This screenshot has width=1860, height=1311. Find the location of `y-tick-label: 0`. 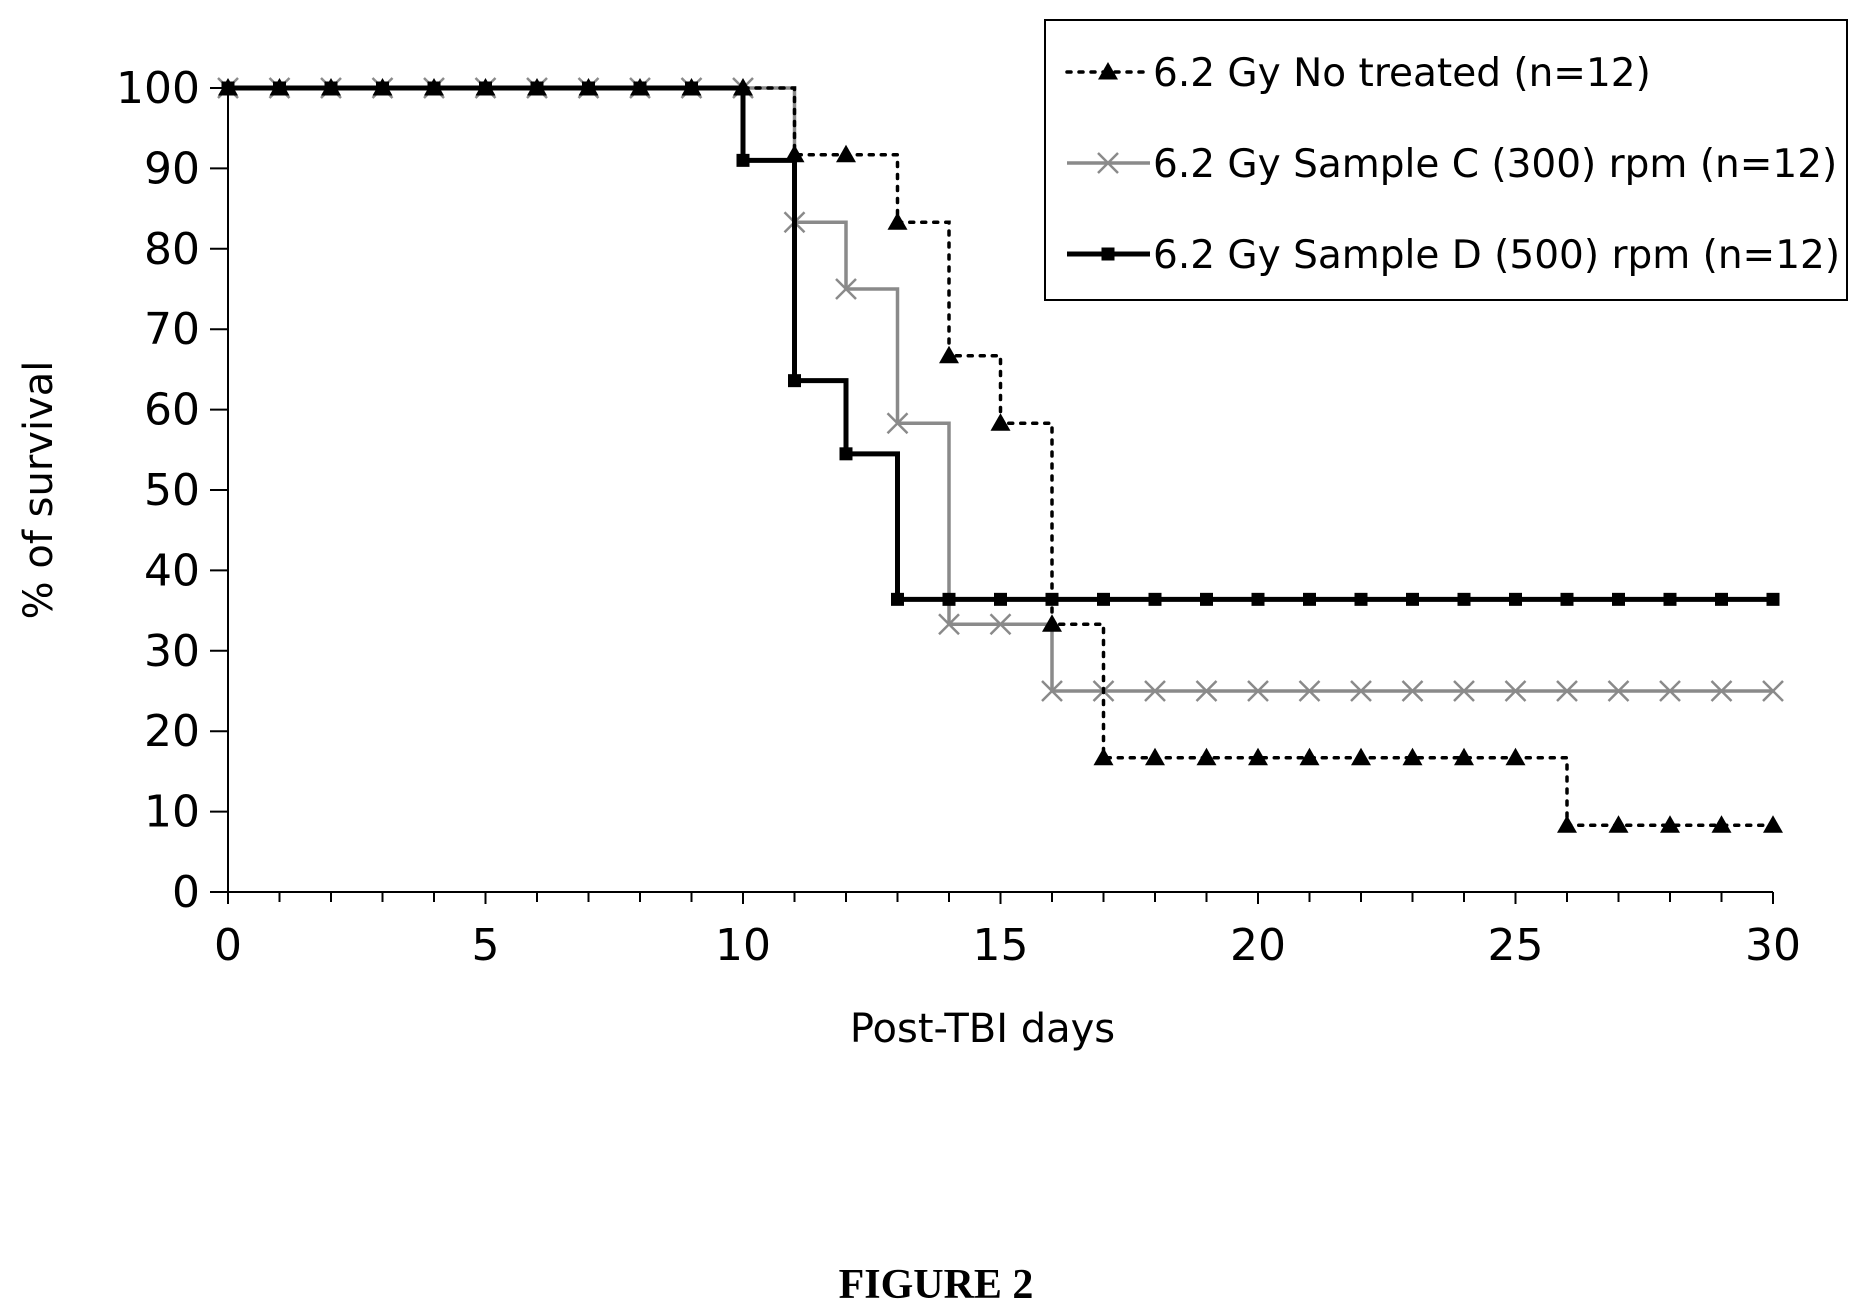

y-tick-label: 0 is located at coordinates (186, 892).